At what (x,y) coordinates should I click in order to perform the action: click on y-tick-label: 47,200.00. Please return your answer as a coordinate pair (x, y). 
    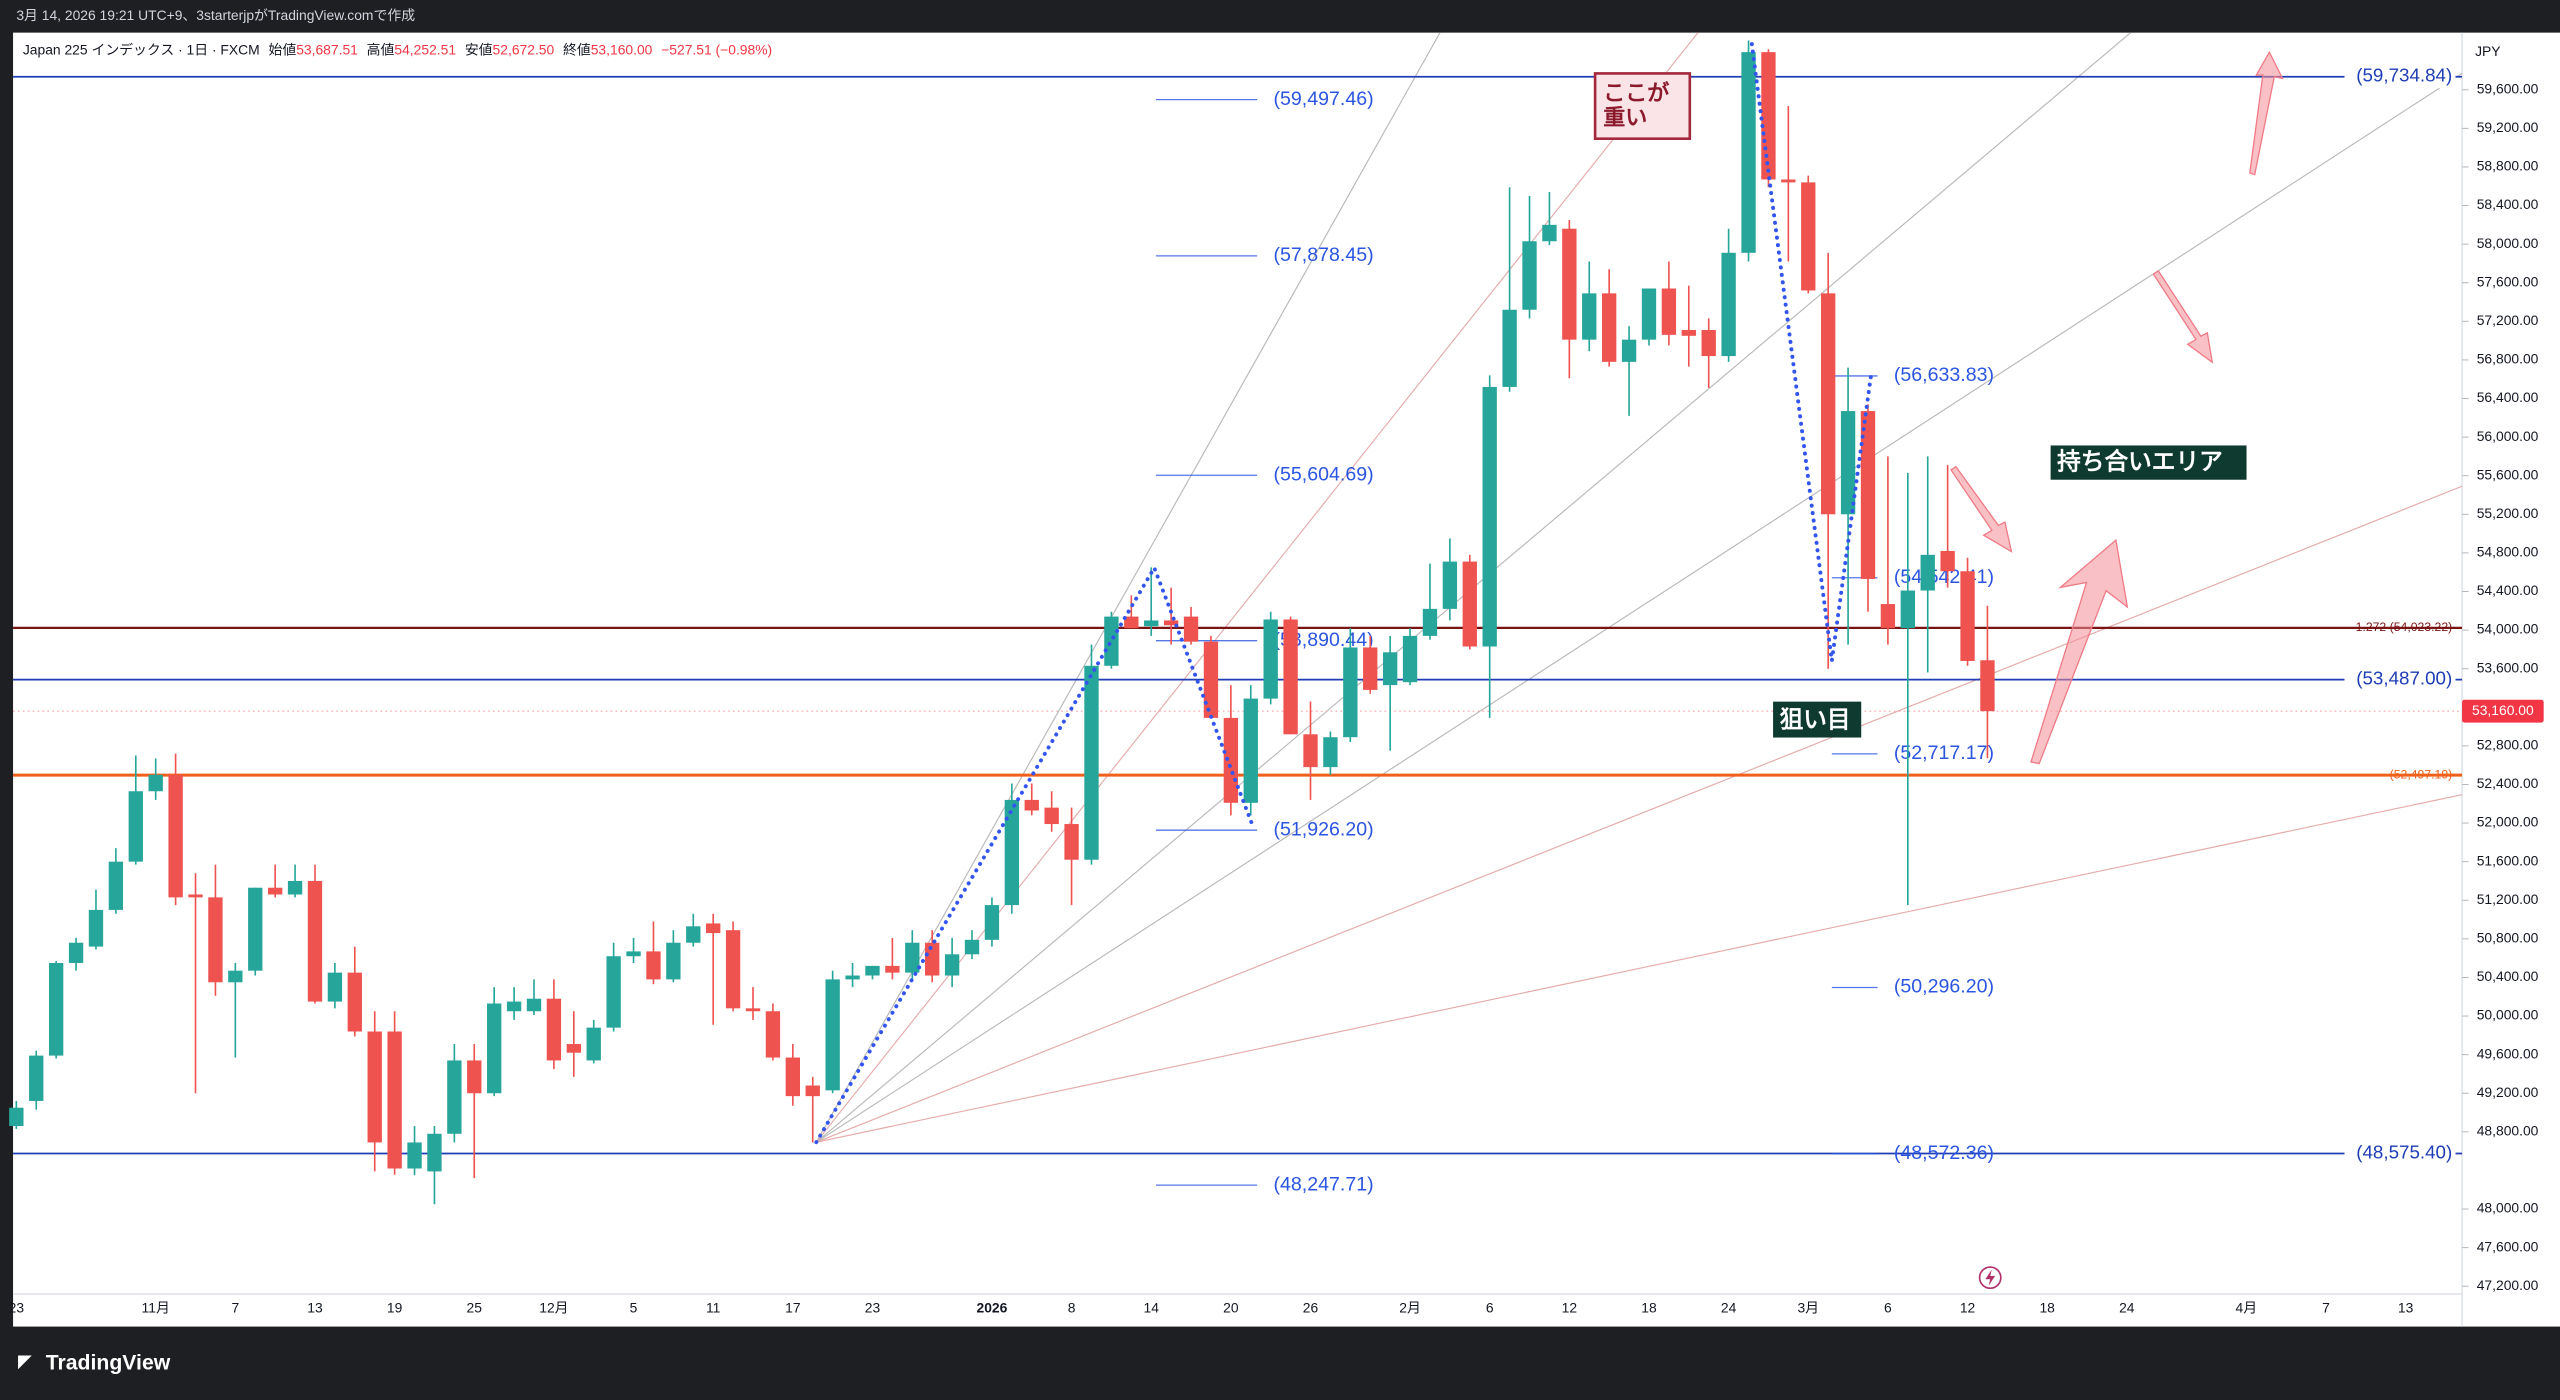
    Looking at the image, I should click on (2508, 1285).